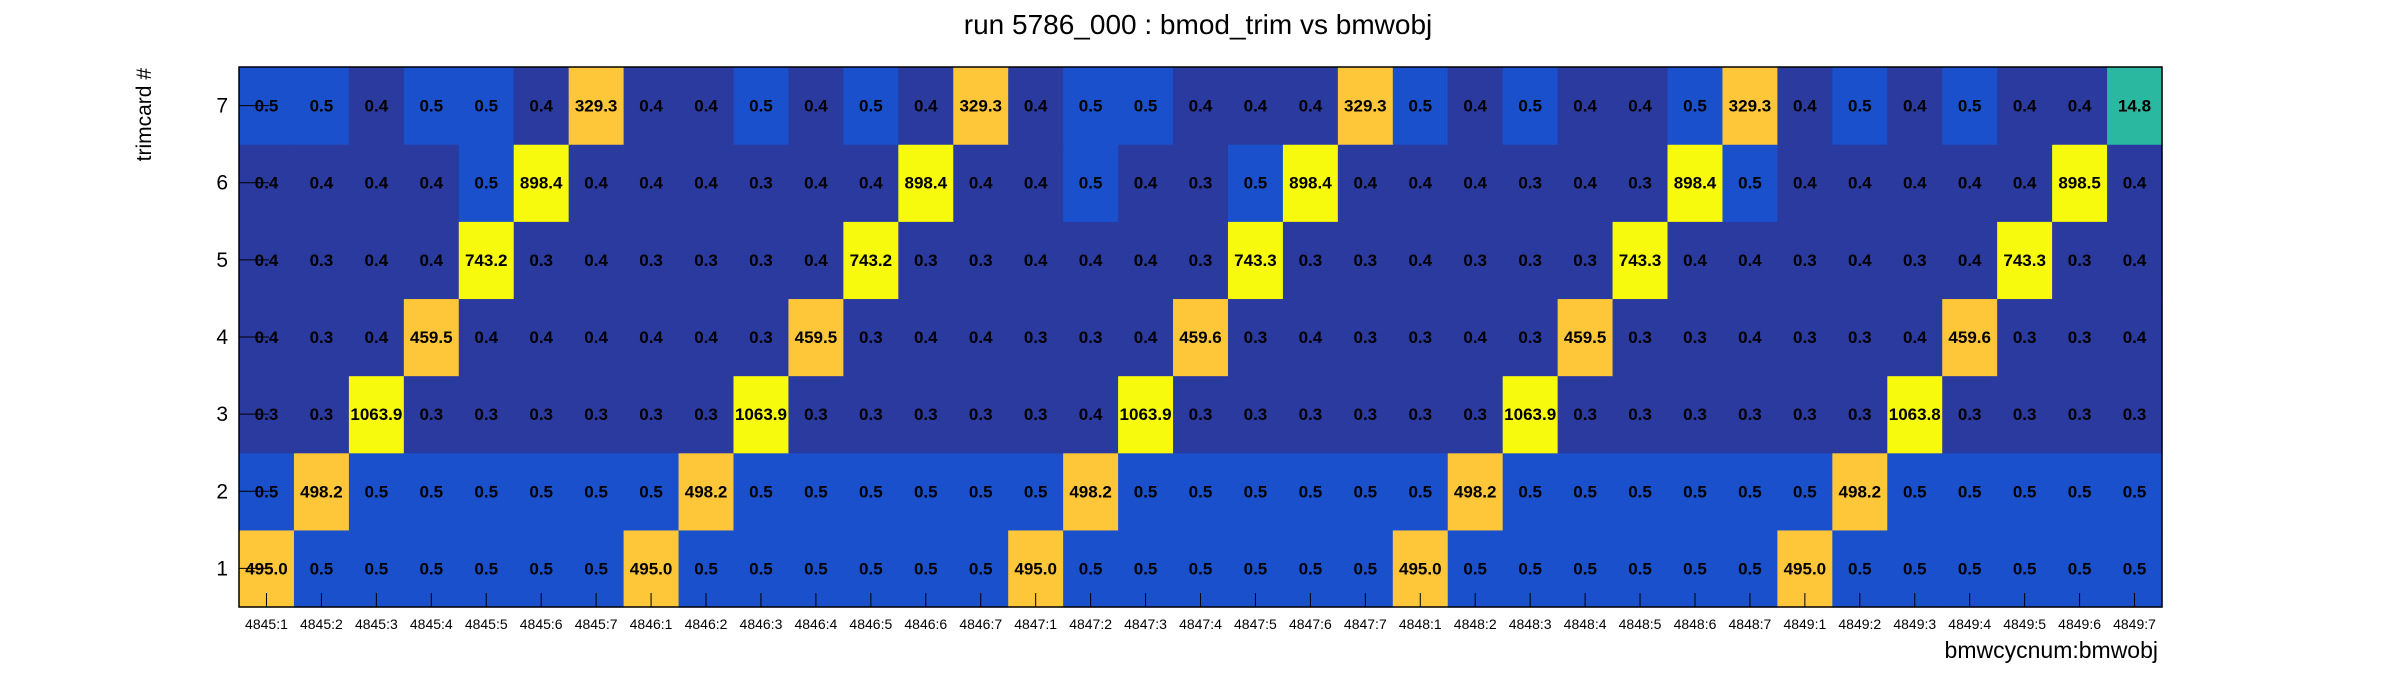 This screenshot has height=677, width=2396. I want to click on x-tick-label: 4845:2, so click(321, 624).